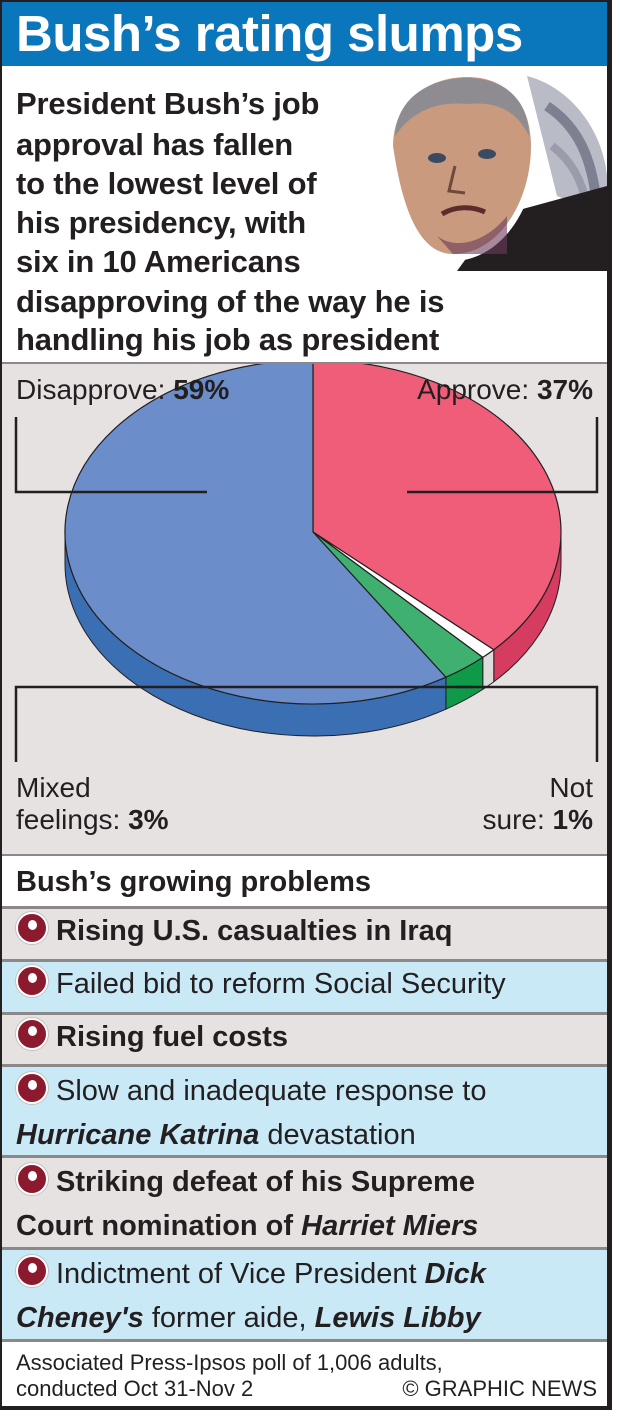 The image size is (620, 1416). What do you see at coordinates (138, 1135) in the screenshot?
I see `problem-text-emphasis: Hurricane Katrina` at bounding box center [138, 1135].